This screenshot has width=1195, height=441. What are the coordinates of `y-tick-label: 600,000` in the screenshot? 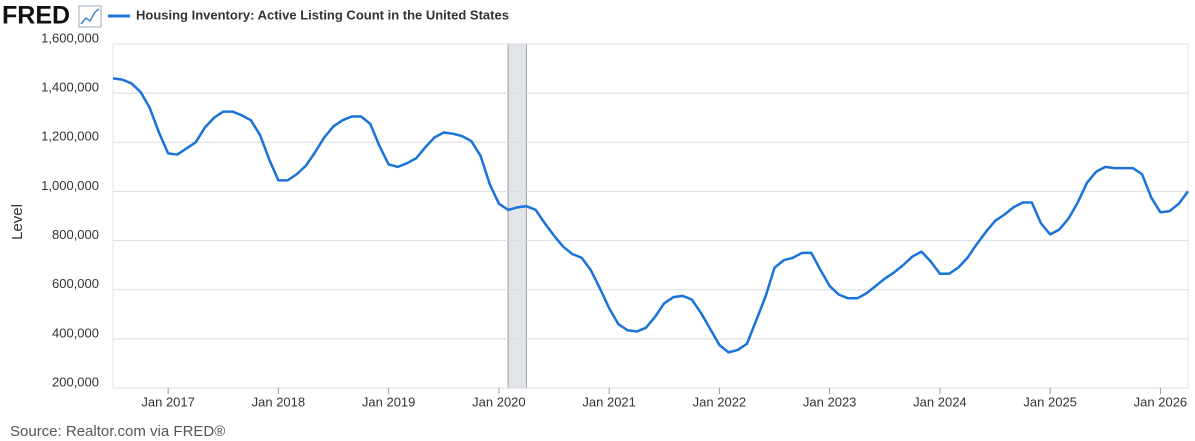 It's located at (75, 283).